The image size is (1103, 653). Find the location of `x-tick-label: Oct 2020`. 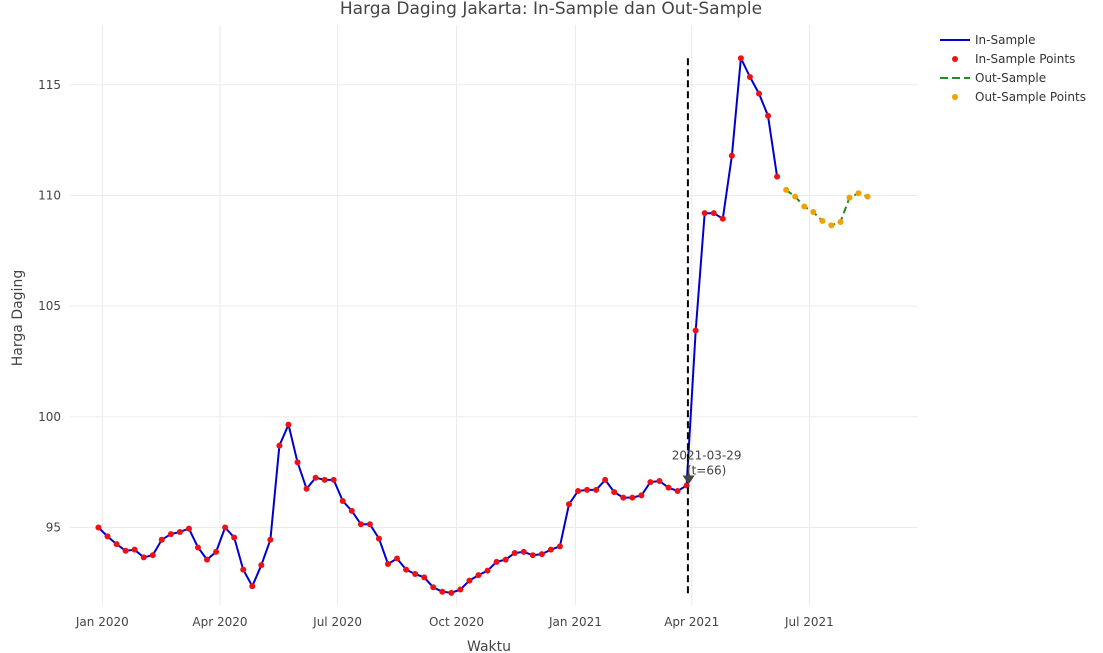

x-tick-label: Oct 2020 is located at coordinates (456, 622).